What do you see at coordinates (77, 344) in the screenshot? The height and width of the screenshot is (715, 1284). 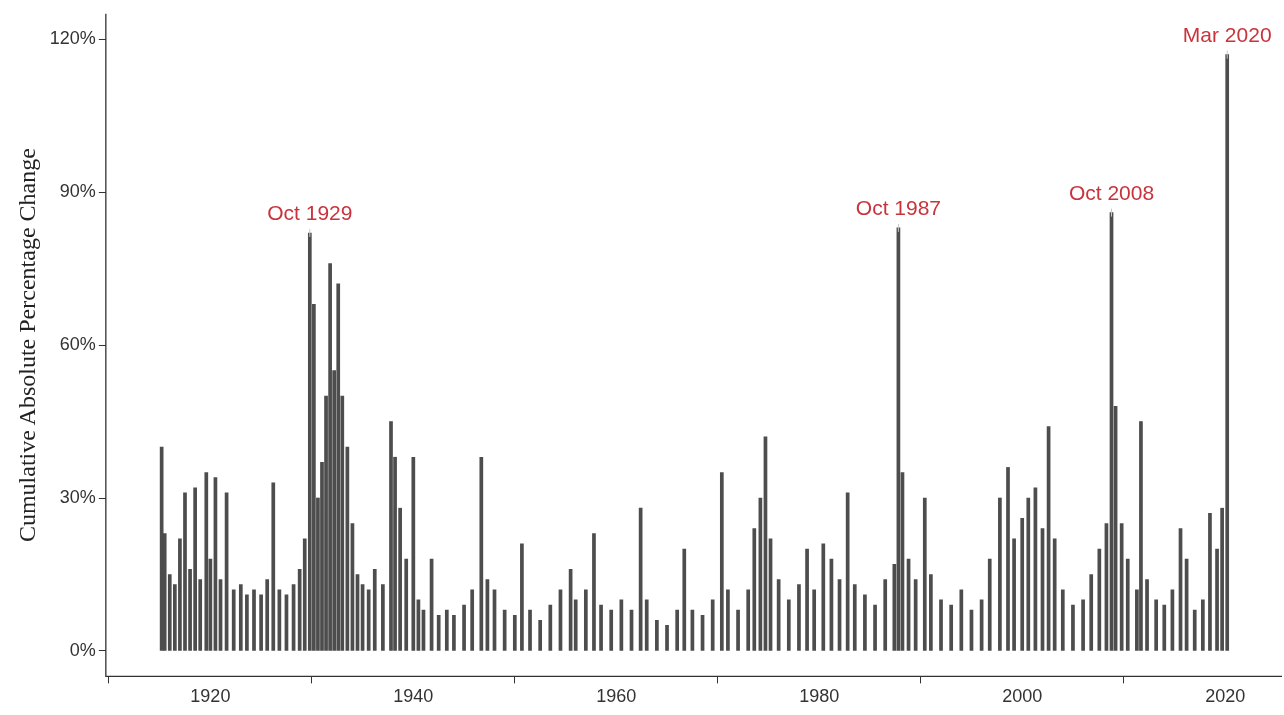 I see `y-tick-label: 60%` at bounding box center [77, 344].